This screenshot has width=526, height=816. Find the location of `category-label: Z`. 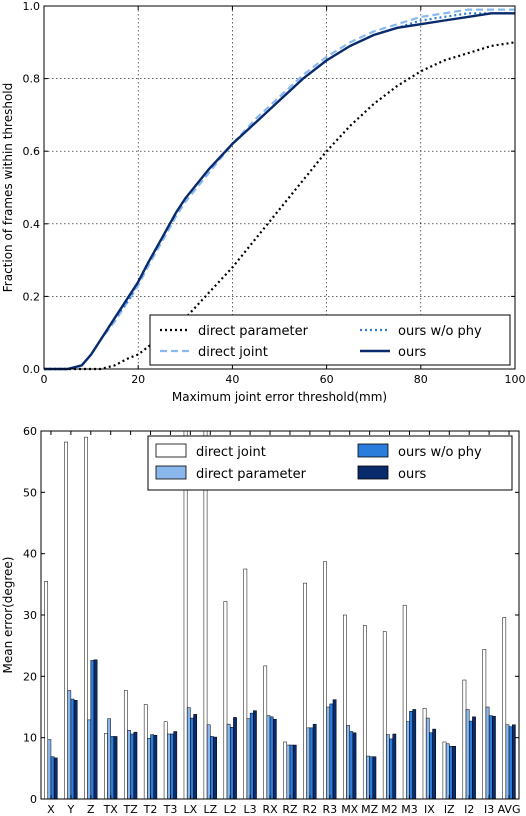

category-label: Z is located at coordinates (91, 809).